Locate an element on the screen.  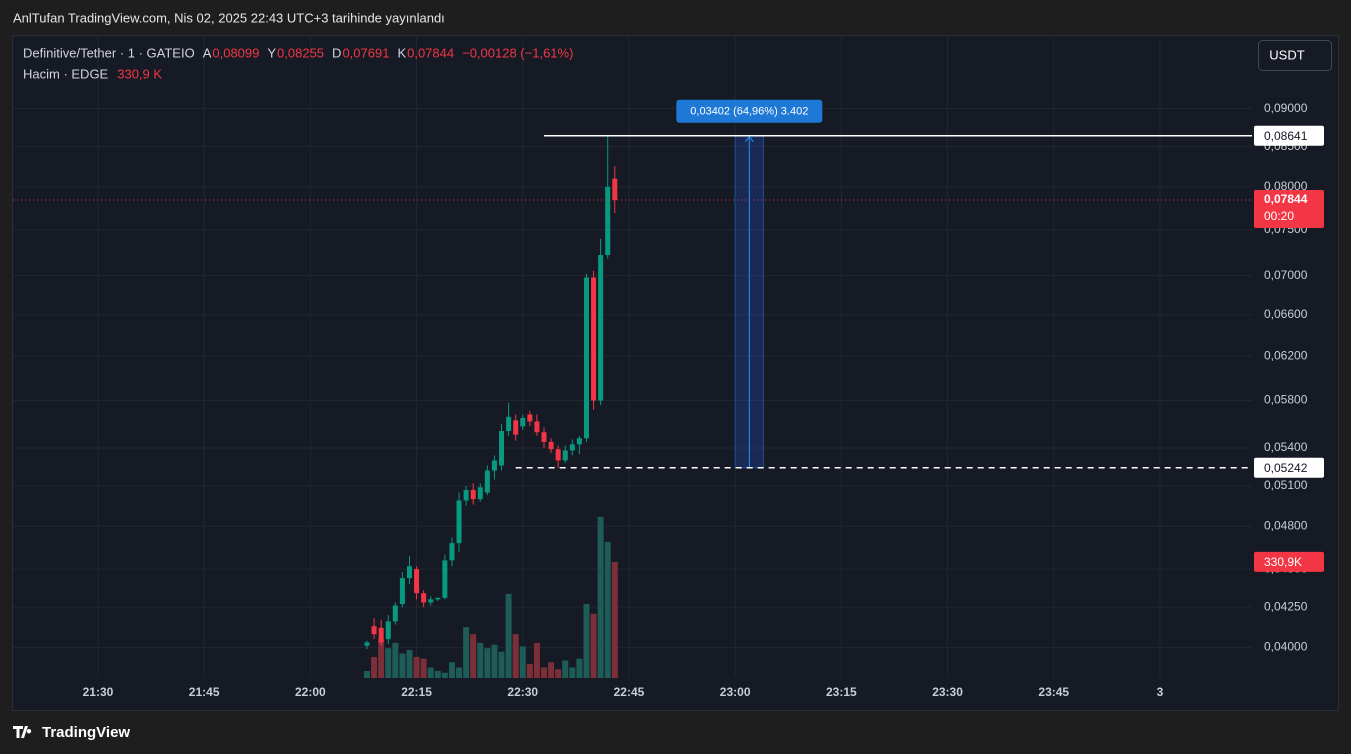
currency-button is located at coordinates (1295, 55).